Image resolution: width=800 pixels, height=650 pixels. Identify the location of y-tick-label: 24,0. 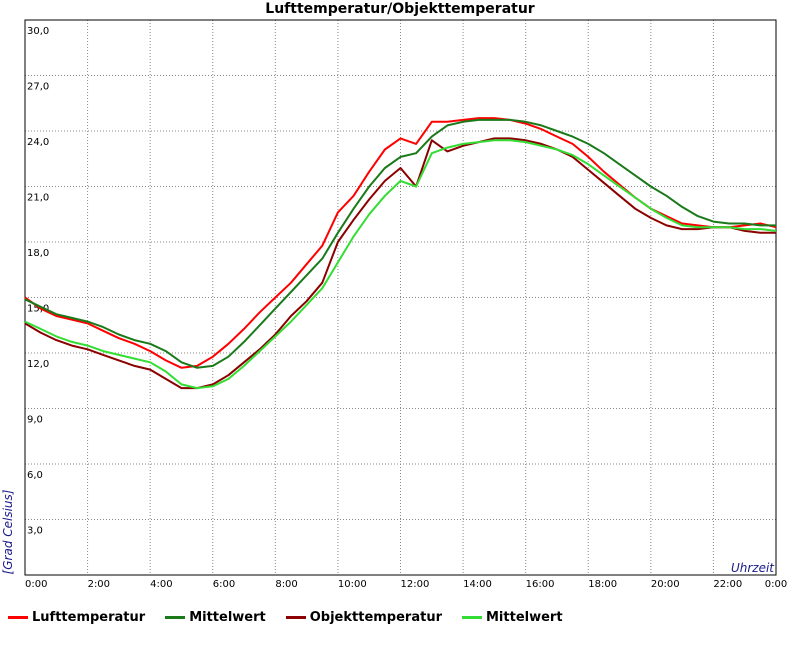
(38, 142).